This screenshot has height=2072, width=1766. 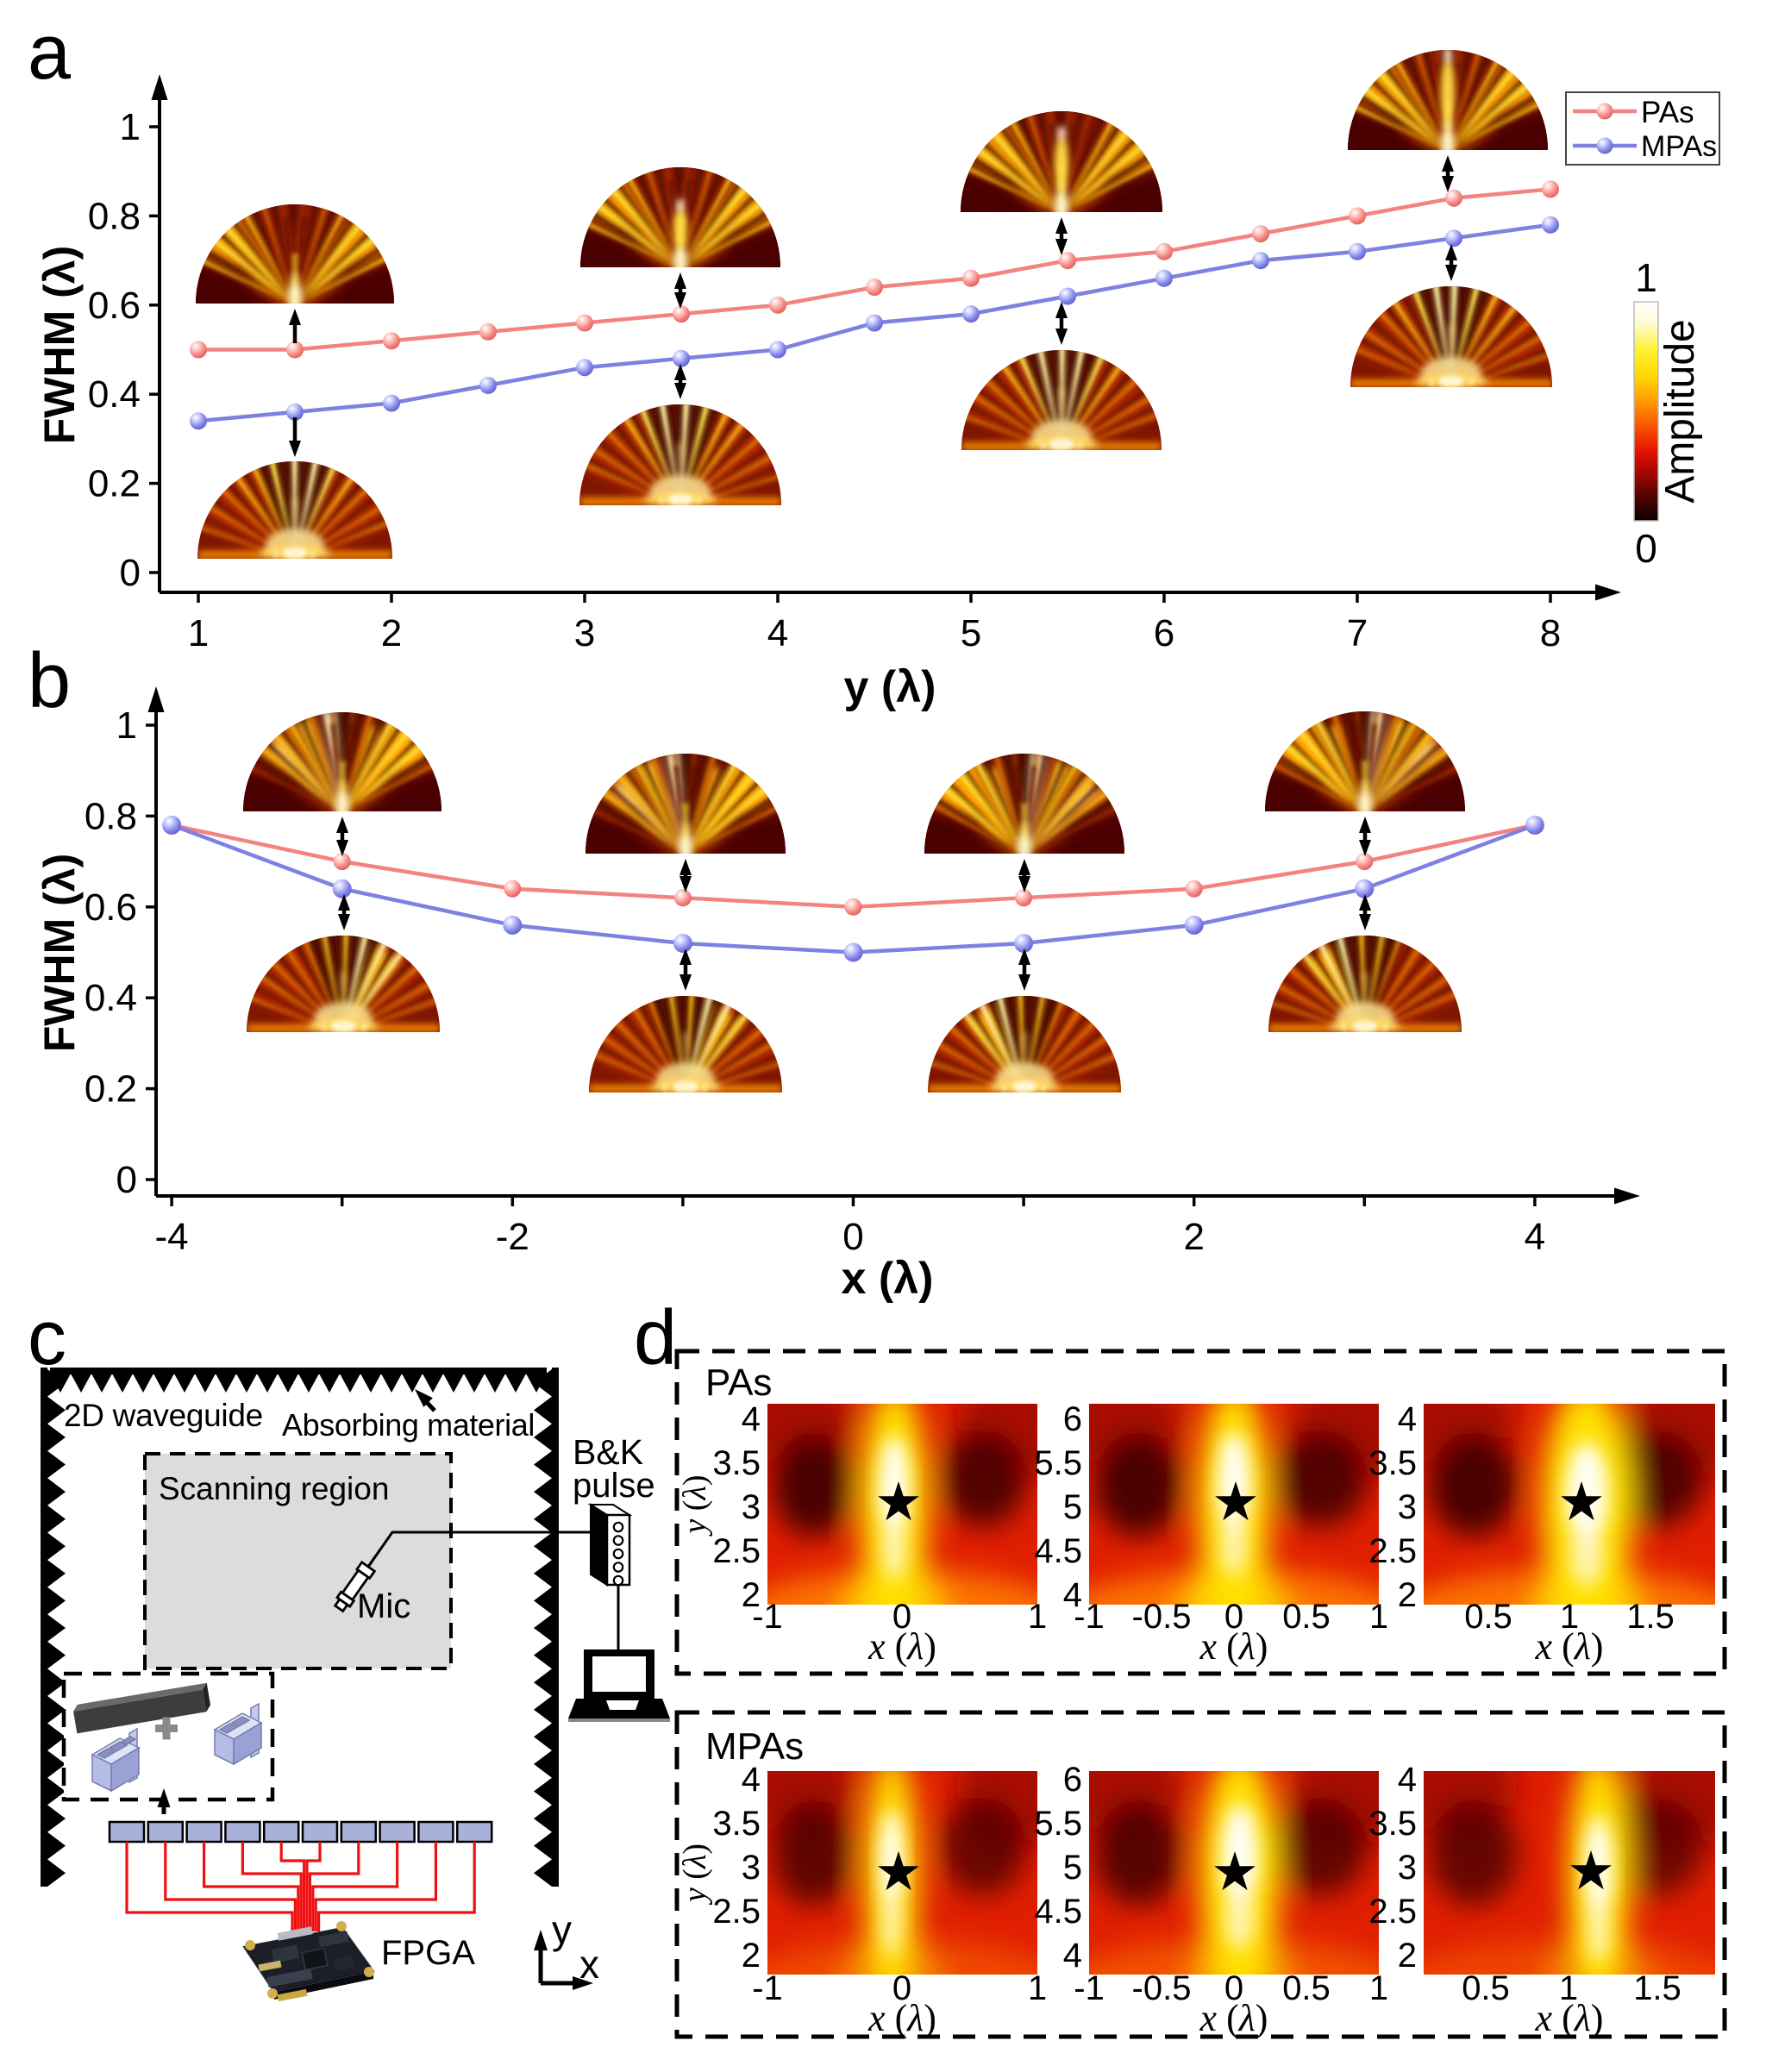 What do you see at coordinates (49, 681) in the screenshot?
I see `svg-text: b` at bounding box center [49, 681].